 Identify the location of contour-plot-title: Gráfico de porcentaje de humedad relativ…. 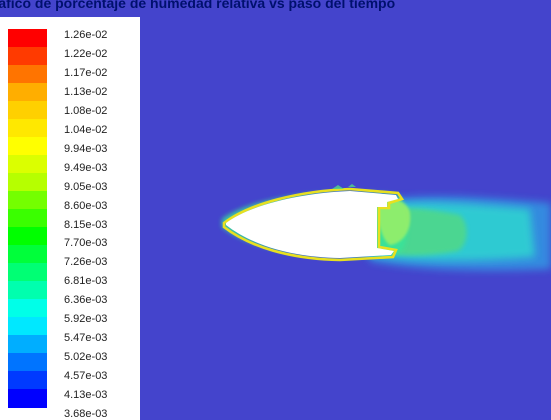
(198, 5).